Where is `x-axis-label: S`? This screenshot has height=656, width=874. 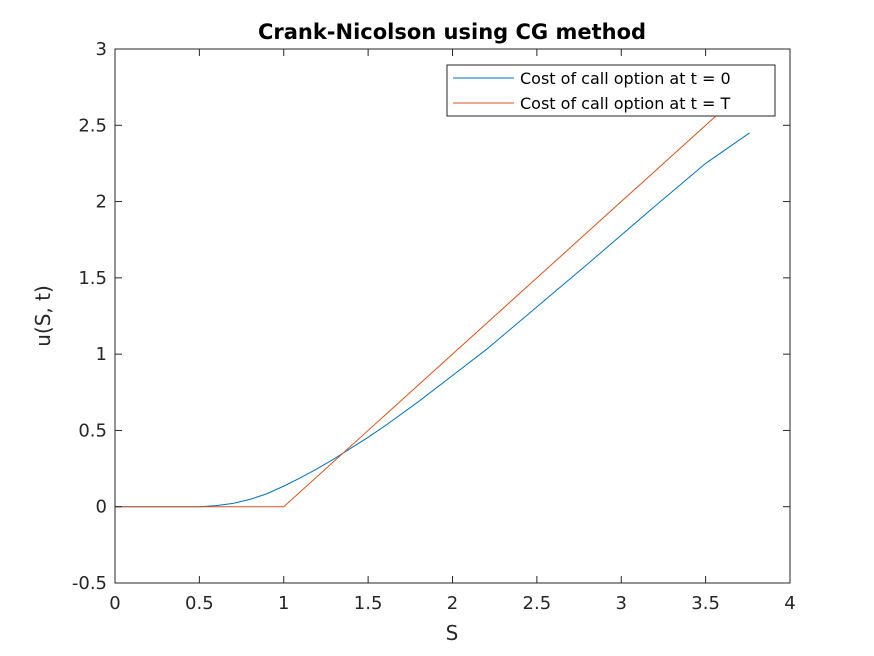 x-axis-label: S is located at coordinates (452, 633).